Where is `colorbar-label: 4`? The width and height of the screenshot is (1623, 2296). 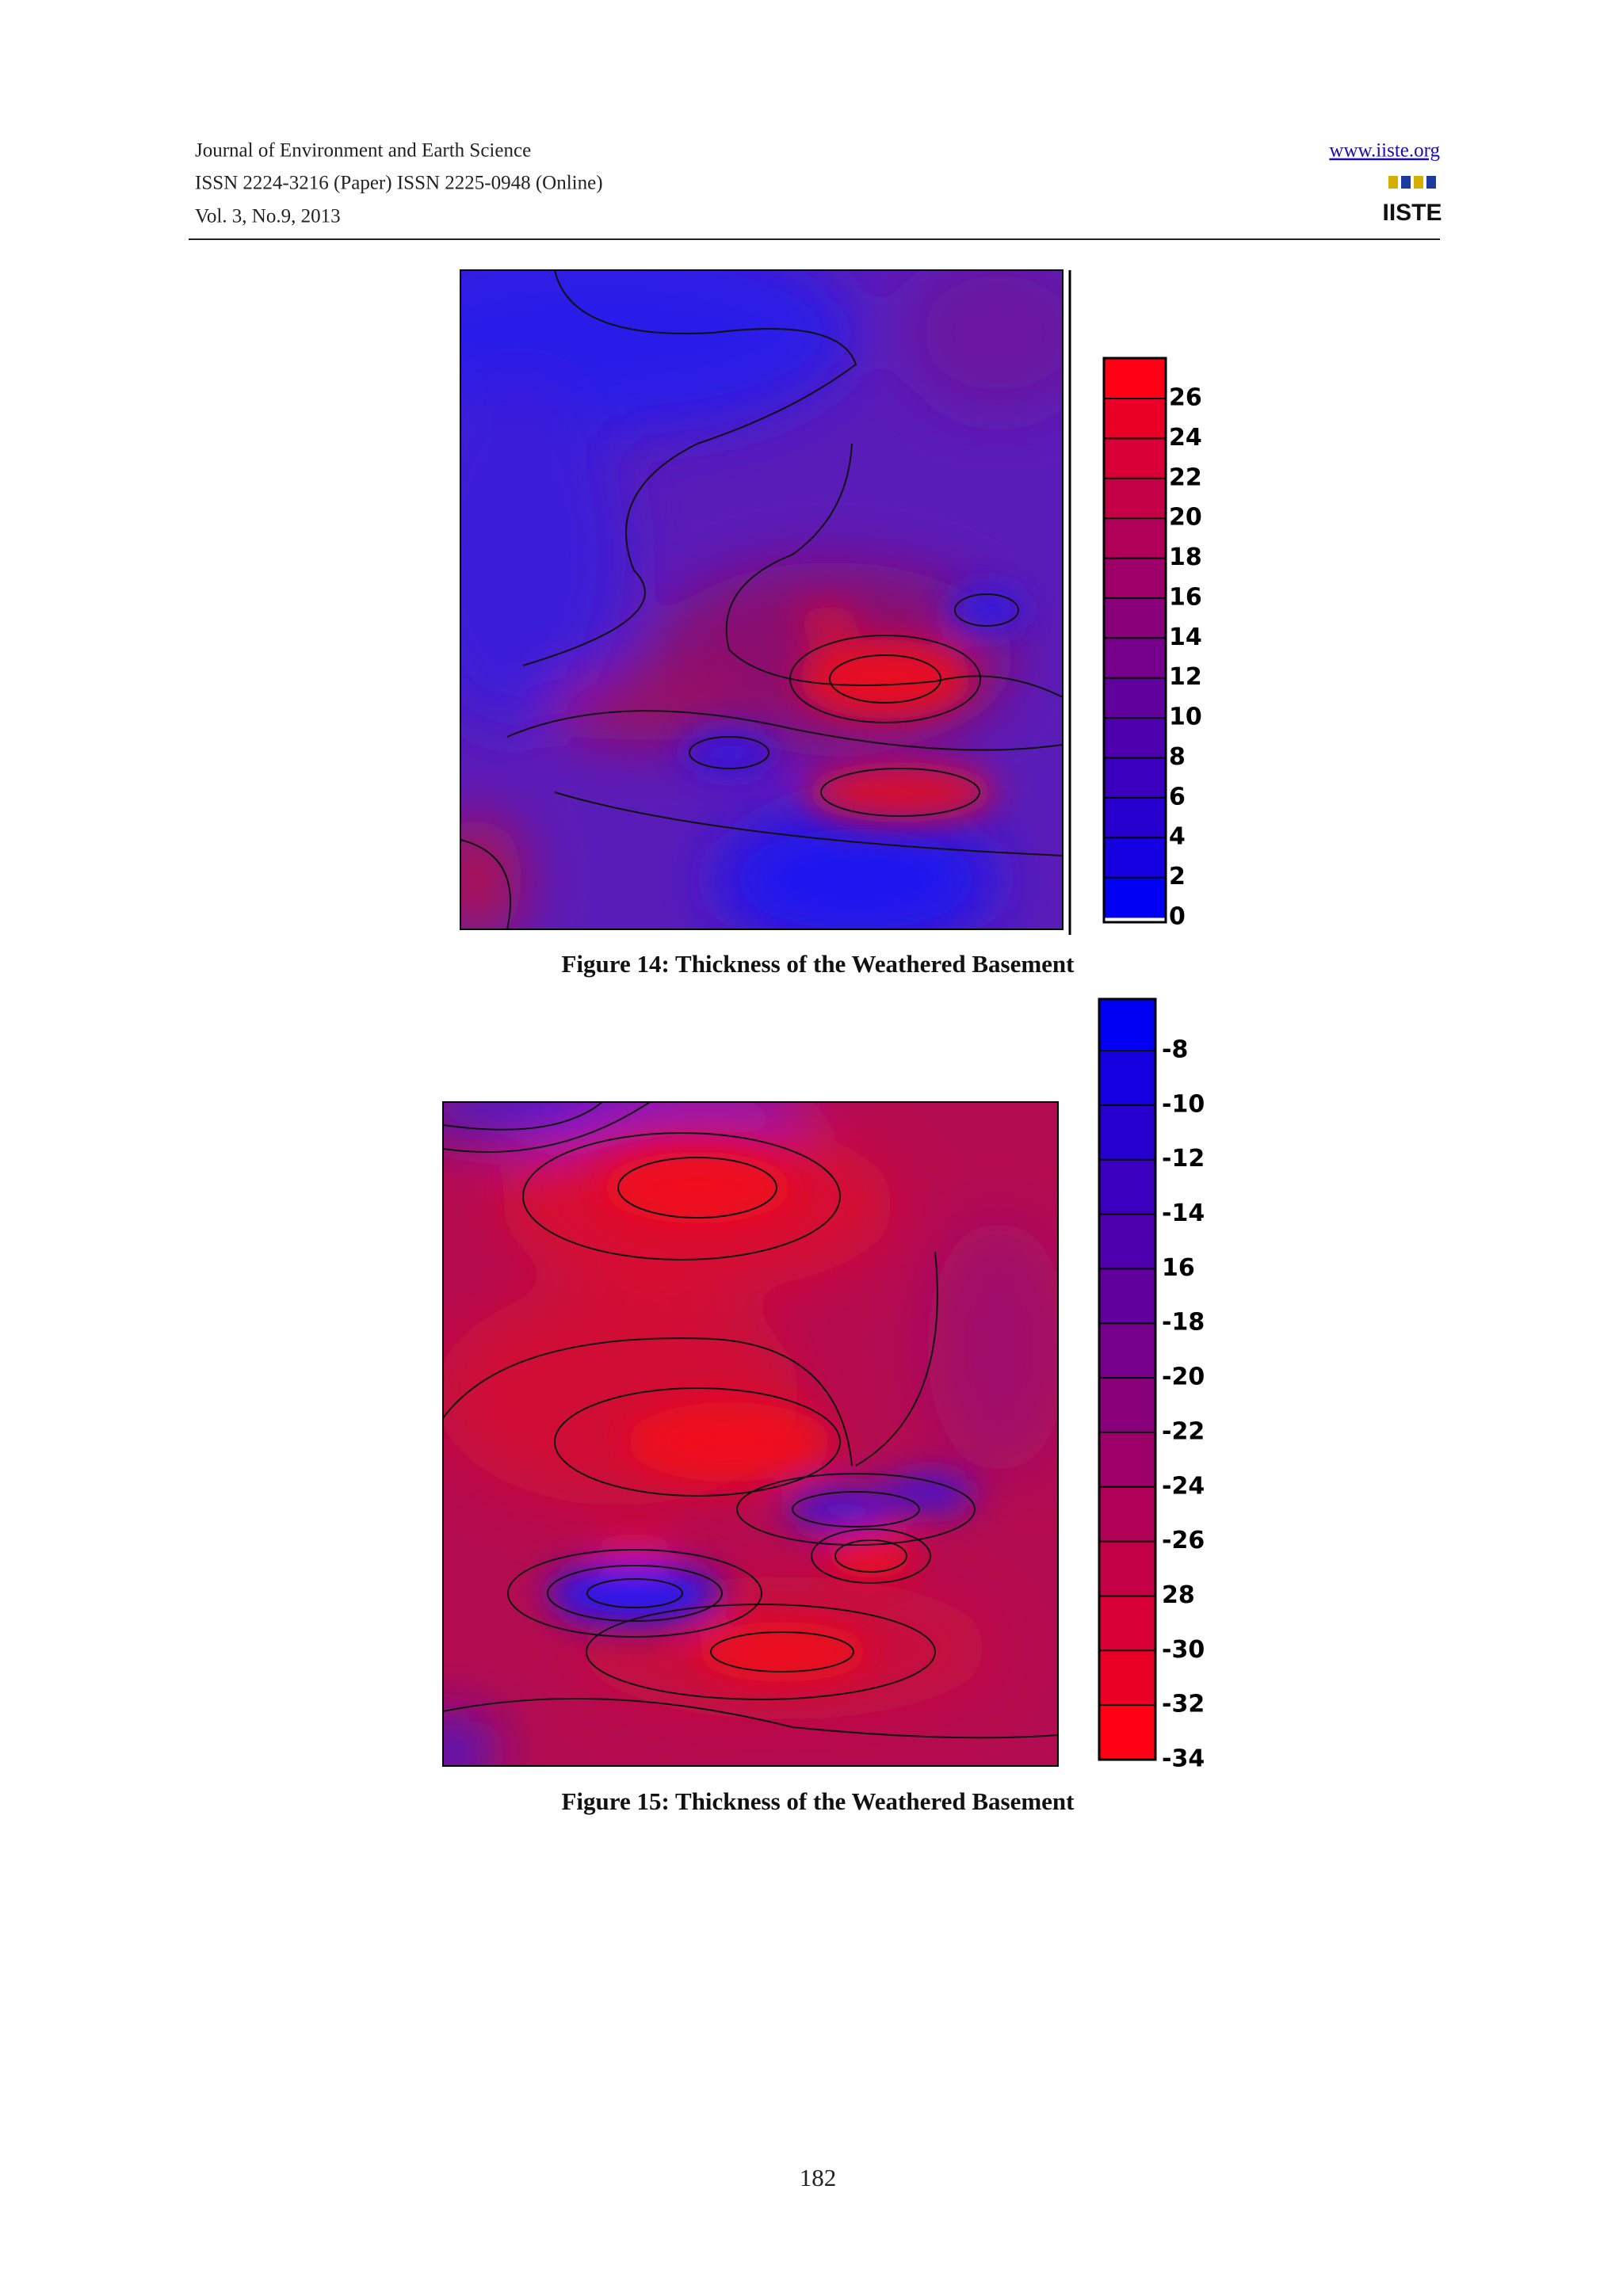 colorbar-label: 4 is located at coordinates (1178, 837).